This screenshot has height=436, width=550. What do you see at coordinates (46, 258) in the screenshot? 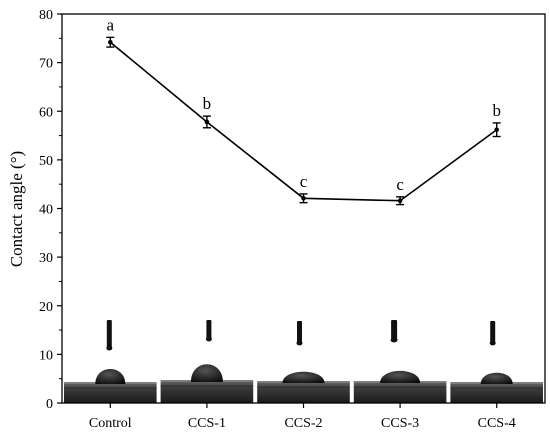
I see `y-tick-label: 30` at bounding box center [46, 258].